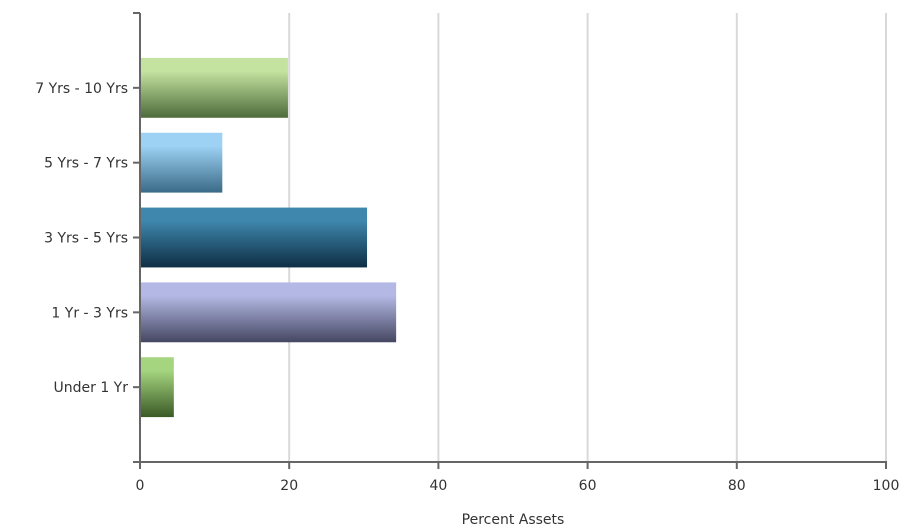 This screenshot has width=902, height=529. What do you see at coordinates (513, 520) in the screenshot?
I see `x-axis-title: Percent Assets` at bounding box center [513, 520].